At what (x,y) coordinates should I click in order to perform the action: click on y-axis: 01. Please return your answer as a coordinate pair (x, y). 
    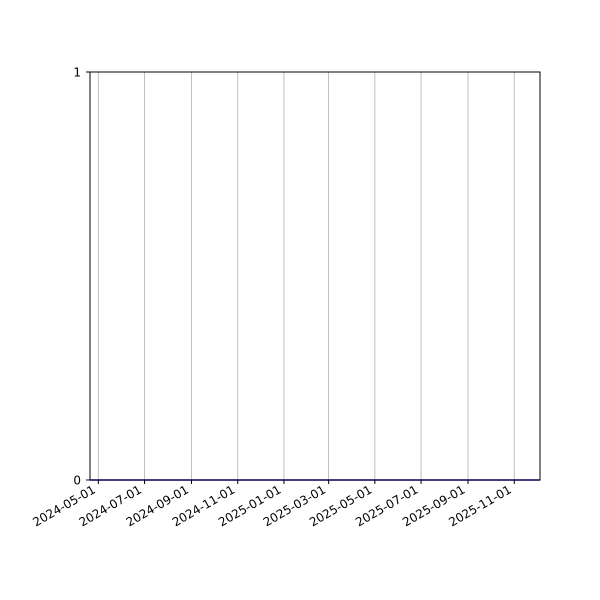
    Looking at the image, I should click on (81, 277).